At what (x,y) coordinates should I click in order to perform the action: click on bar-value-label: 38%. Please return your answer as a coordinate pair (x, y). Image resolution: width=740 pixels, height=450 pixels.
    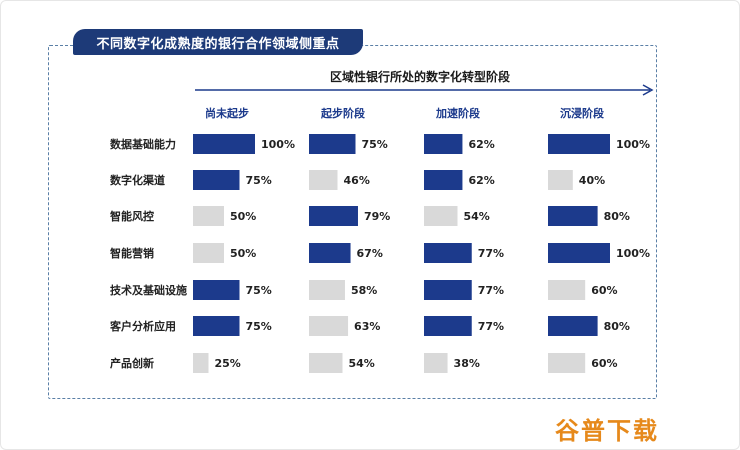
    Looking at the image, I should click on (467, 363).